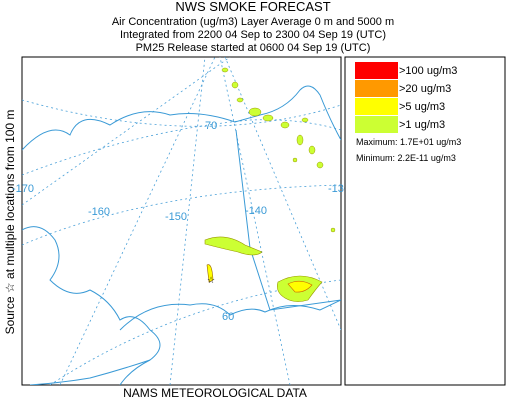  What do you see at coordinates (425, 89) in the screenshot?
I see `legend-label: >20 ug/m3` at bounding box center [425, 89].